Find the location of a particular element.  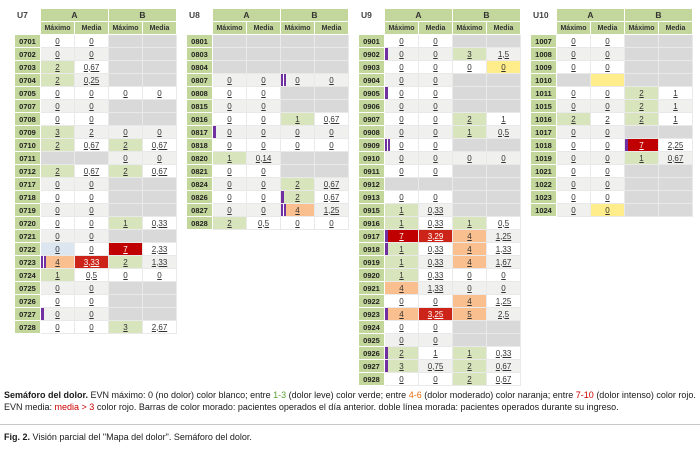

cell-0818-a-max: 0 is located at coordinates (229, 145).